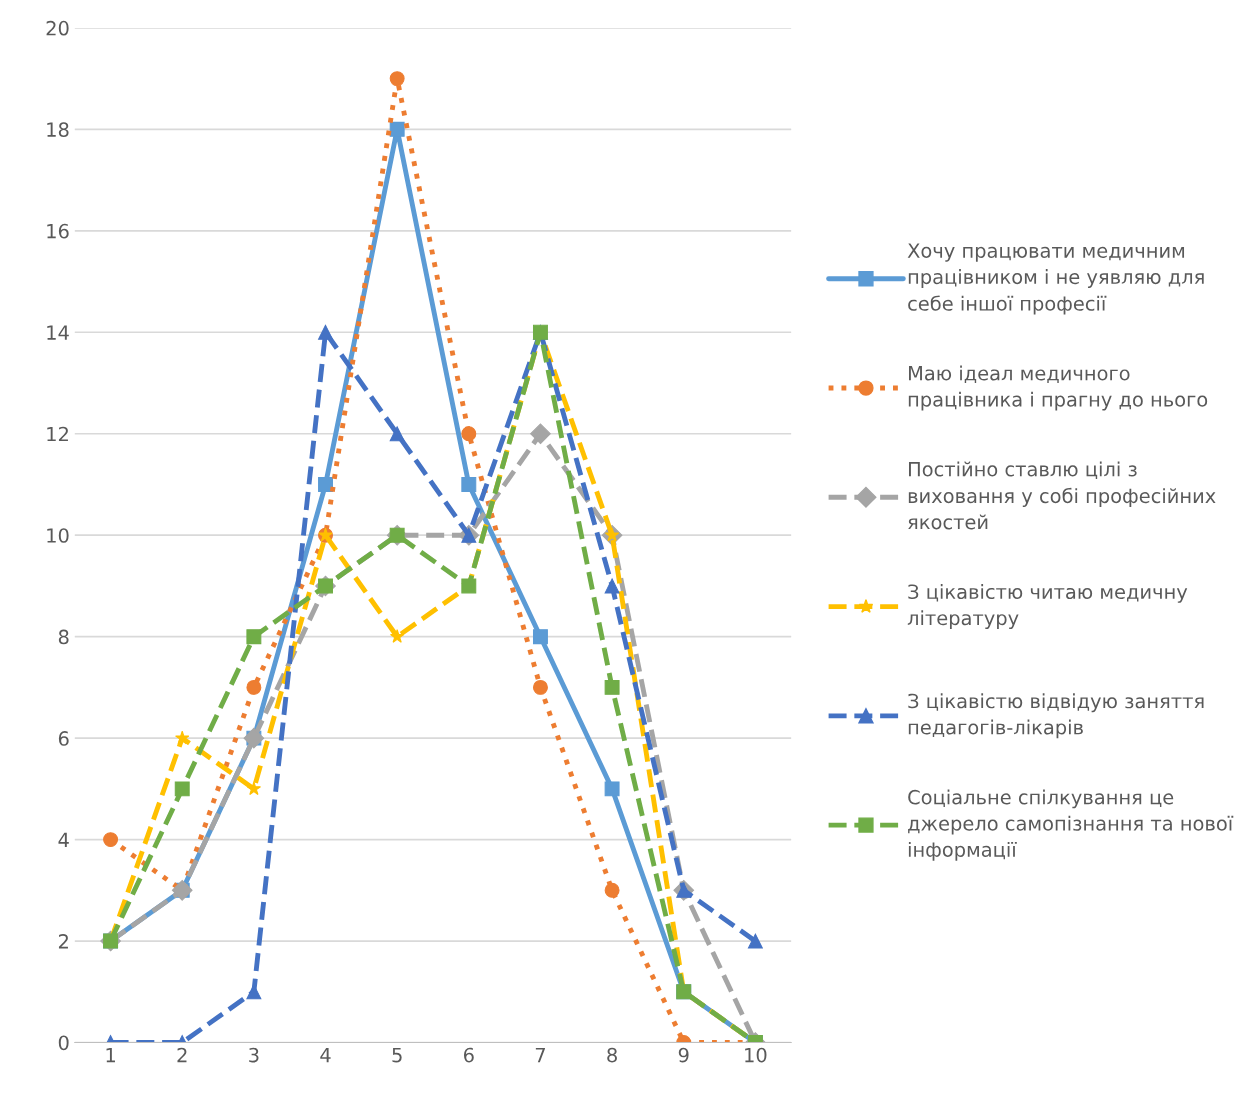 The width and height of the screenshot is (1246, 1115). What do you see at coordinates (1058, 388) in the screenshot?
I see `legend-label: Маю ідеал медичного працівника і прагну до нього` at bounding box center [1058, 388].